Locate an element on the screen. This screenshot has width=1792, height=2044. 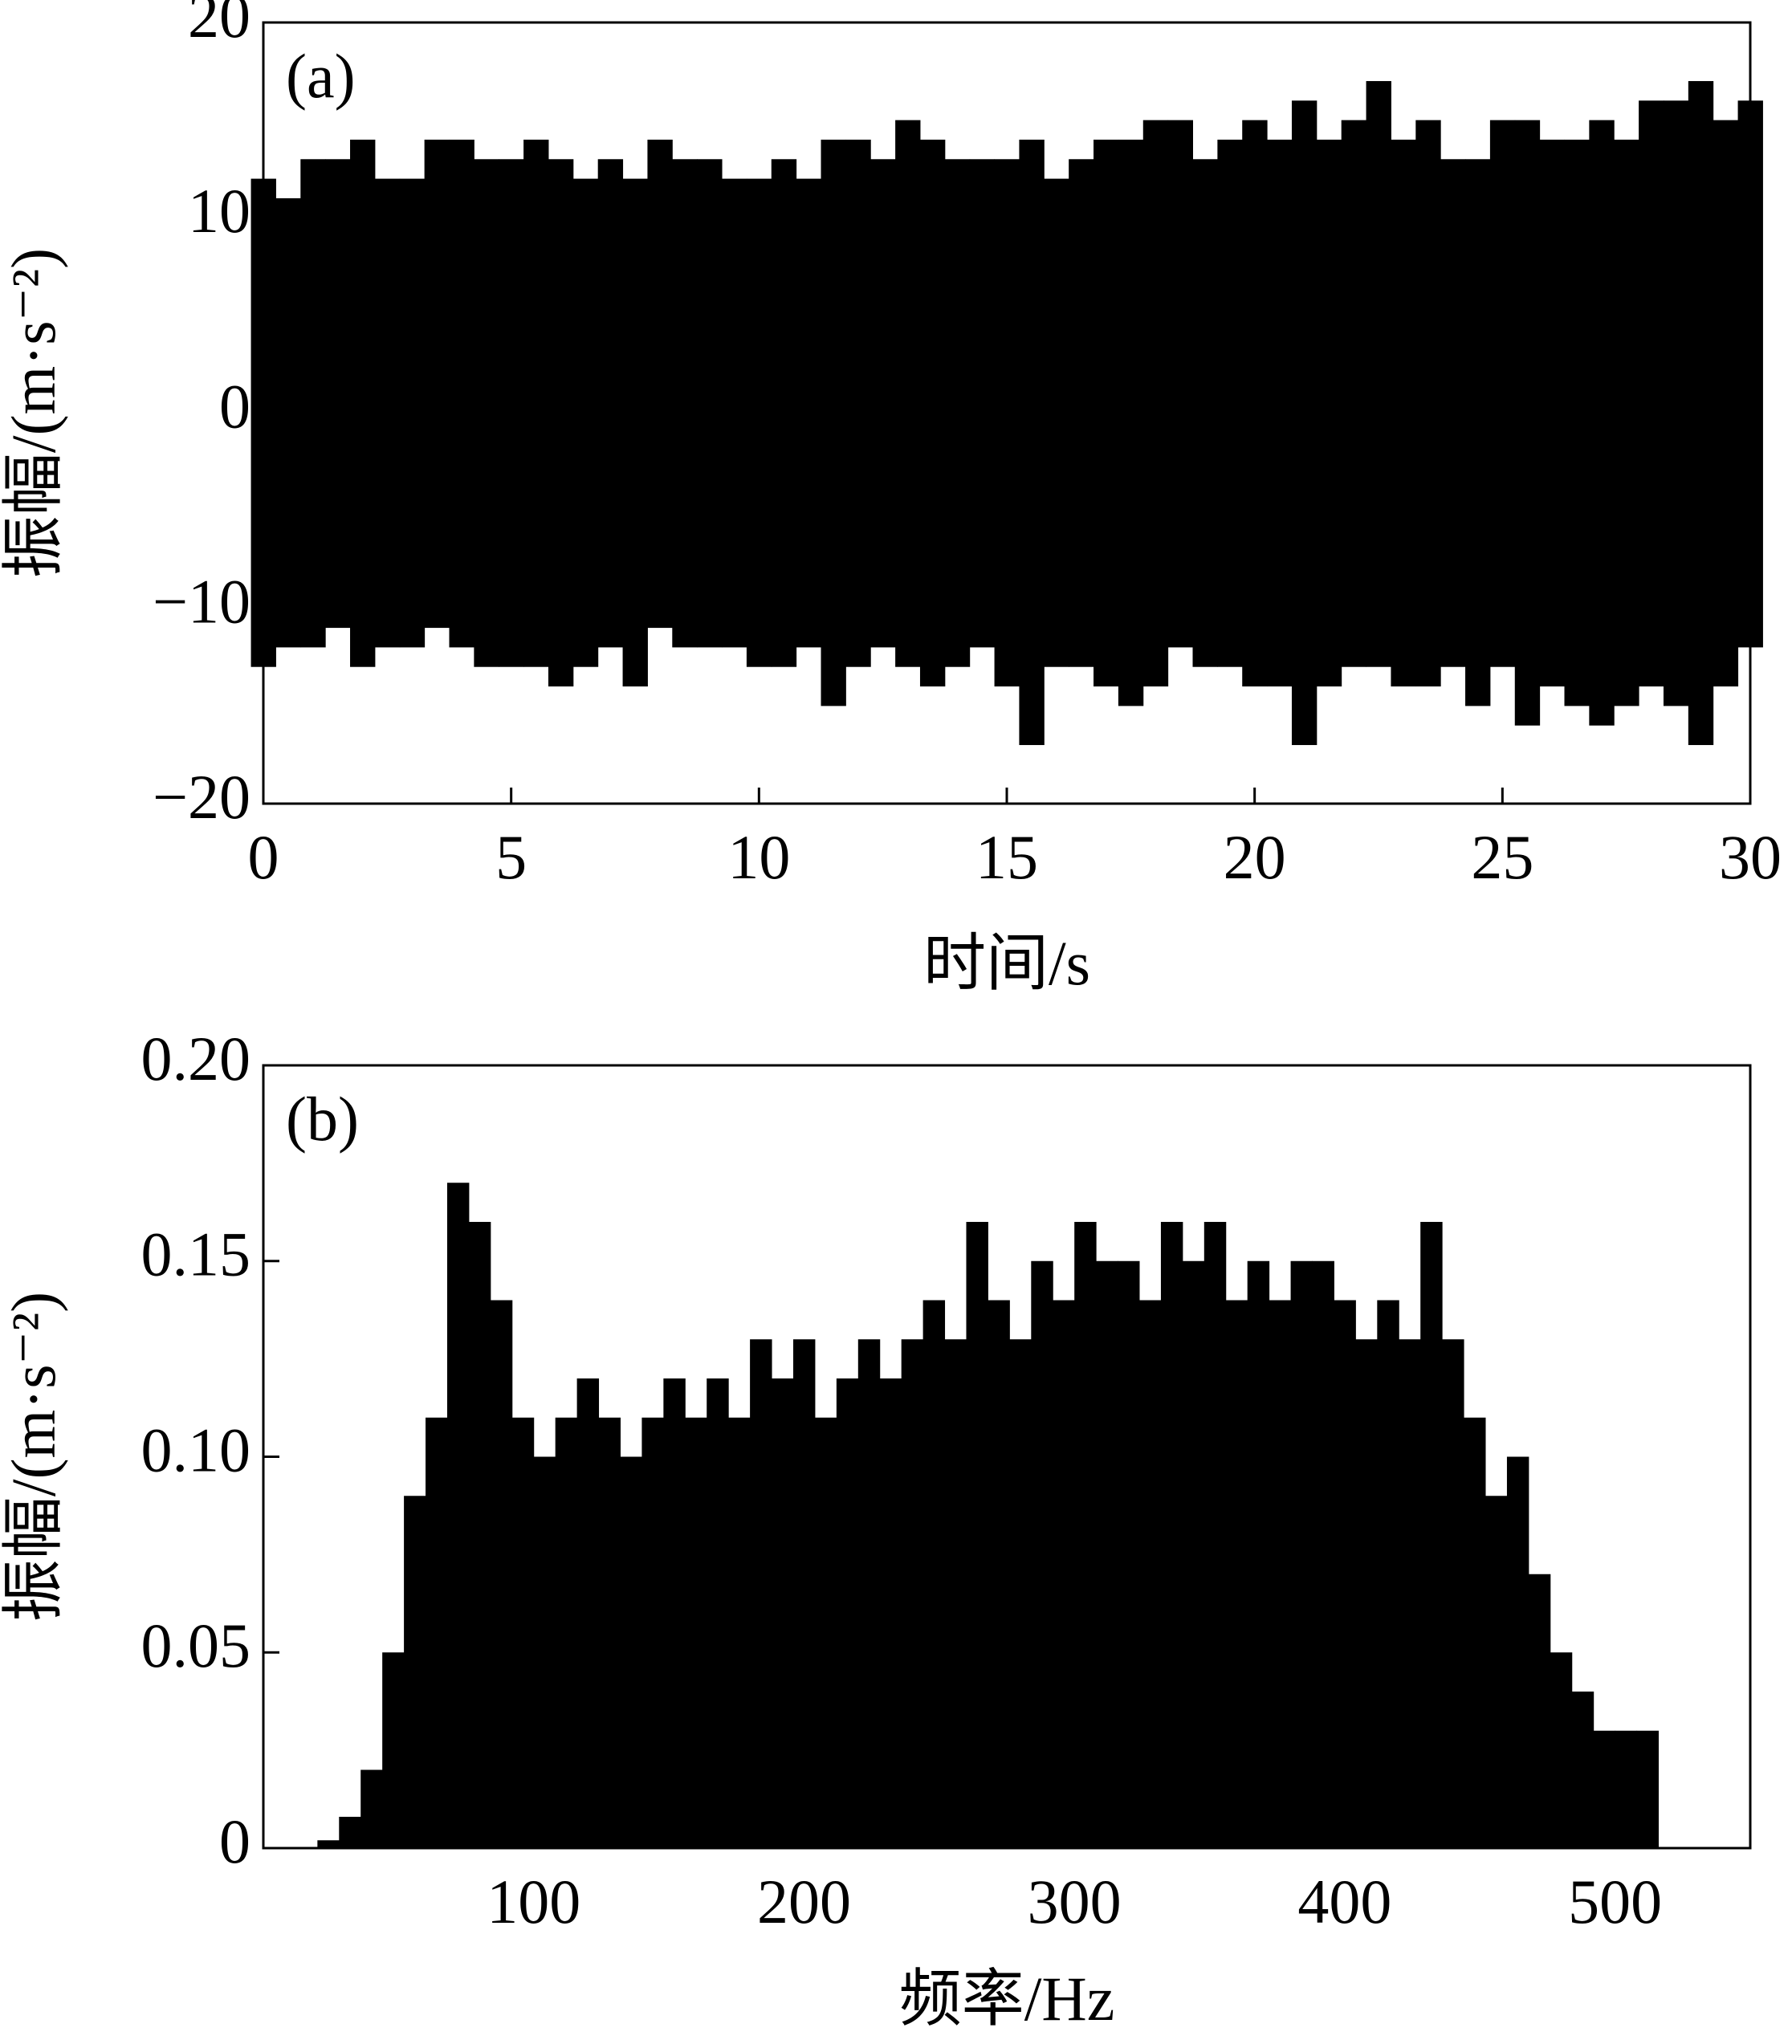
x-tick-label: 0 is located at coordinates (263, 857).